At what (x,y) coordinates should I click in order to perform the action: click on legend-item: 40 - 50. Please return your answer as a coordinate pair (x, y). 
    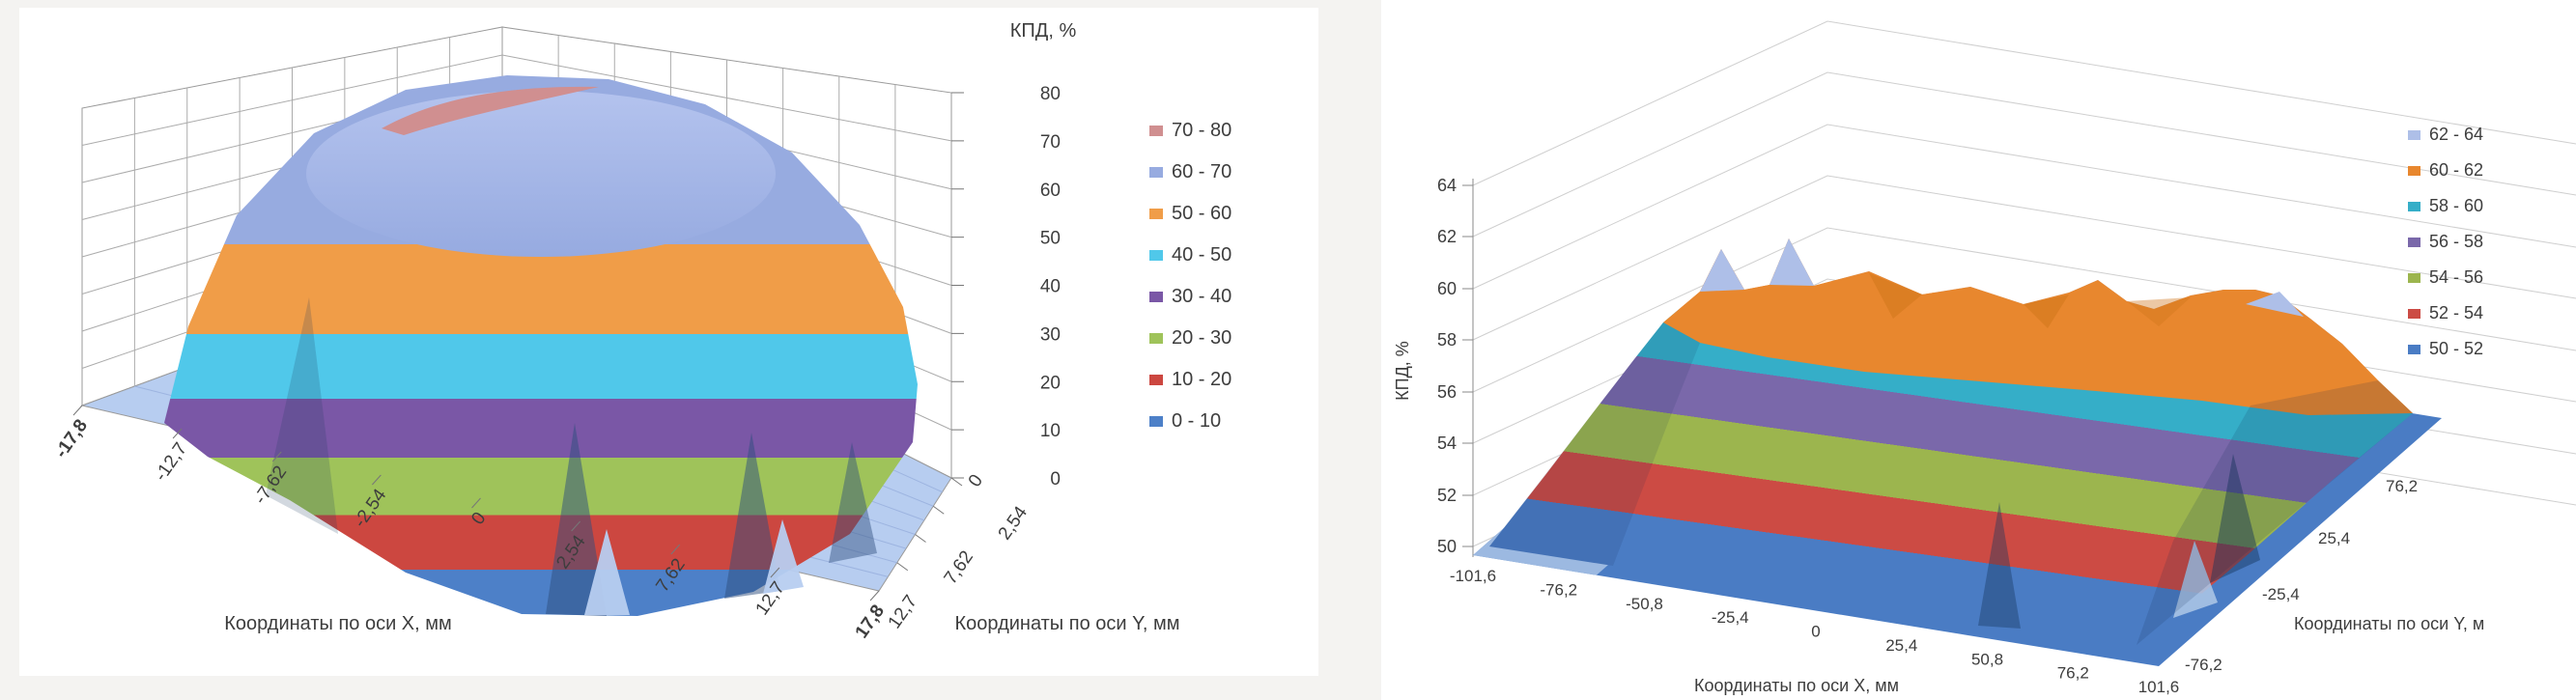
    Looking at the image, I should click on (1190, 255).